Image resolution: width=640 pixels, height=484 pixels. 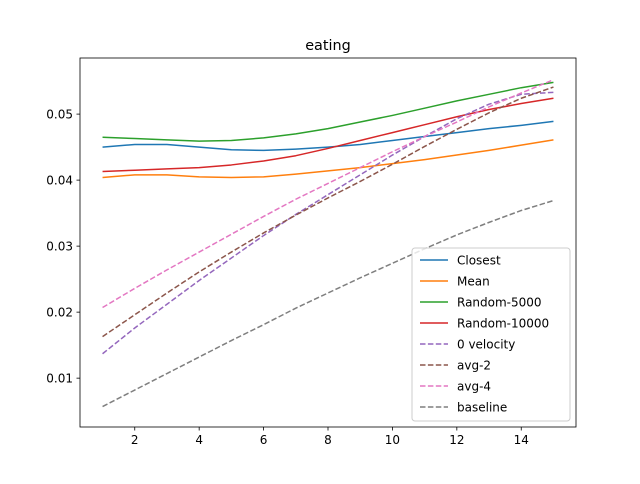 What do you see at coordinates (135, 440) in the screenshot?
I see `x-tick-label: 2` at bounding box center [135, 440].